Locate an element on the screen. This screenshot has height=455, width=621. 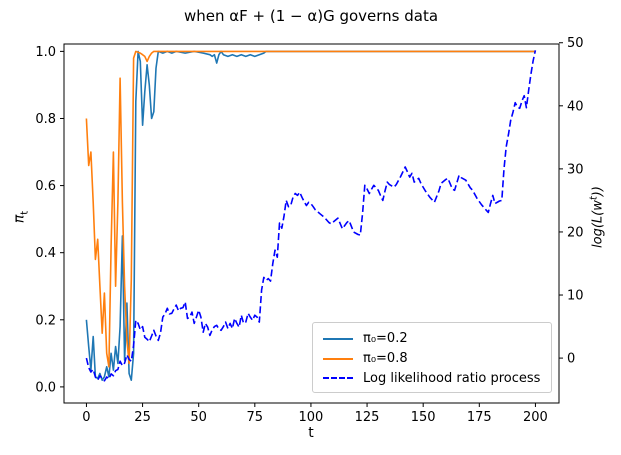
legend-label: Log likelihood ratio process is located at coordinates (452, 378).